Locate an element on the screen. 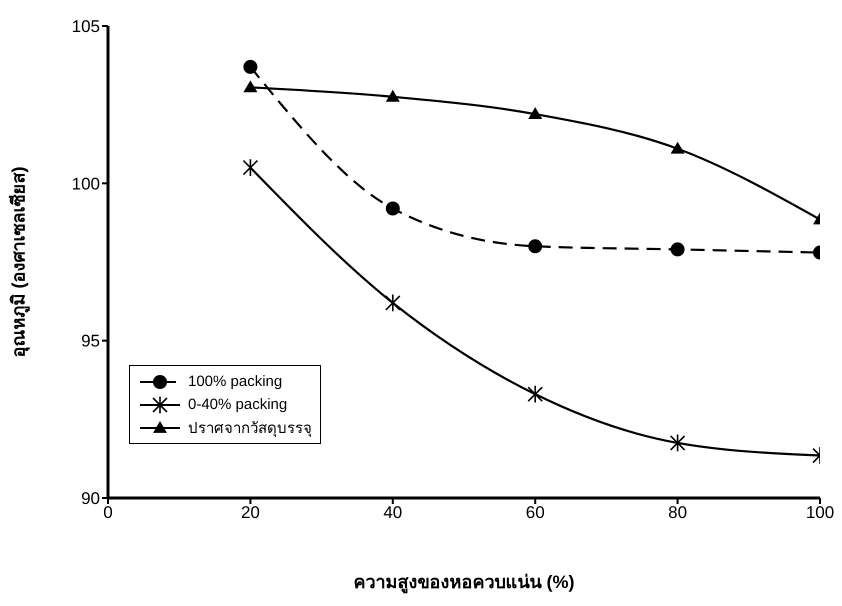 The height and width of the screenshot is (606, 842). y-tick-label: 105 is located at coordinates (86, 26).